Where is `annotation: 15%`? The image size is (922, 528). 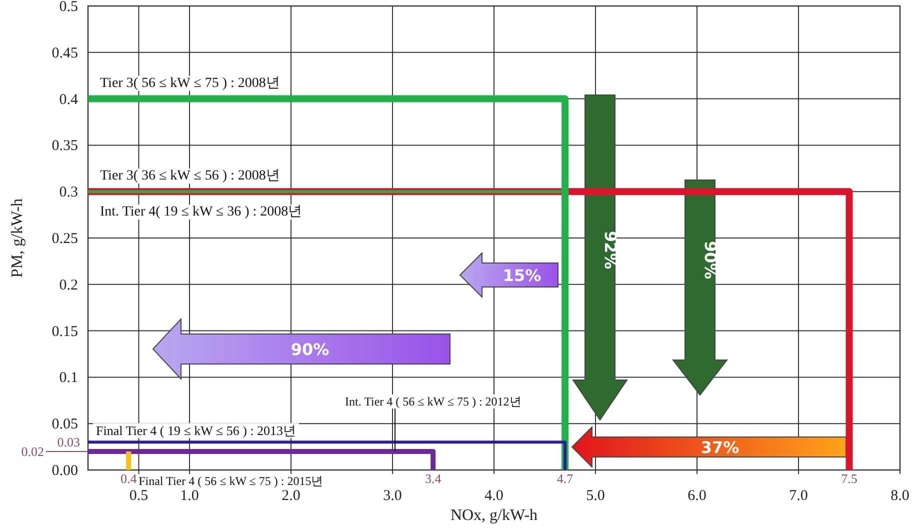 annotation: 15% is located at coordinates (522, 275).